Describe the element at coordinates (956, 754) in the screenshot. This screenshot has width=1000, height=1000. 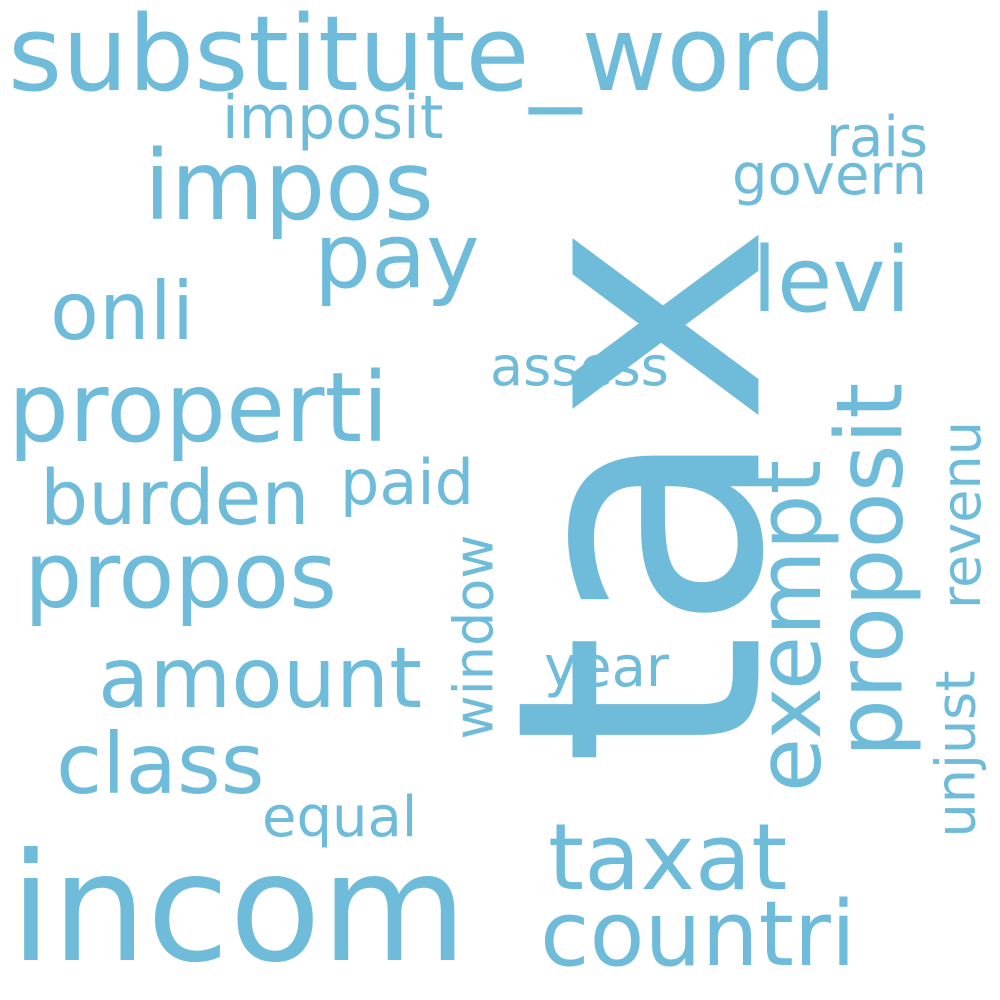
I see `word-unjust: unjust` at that location.